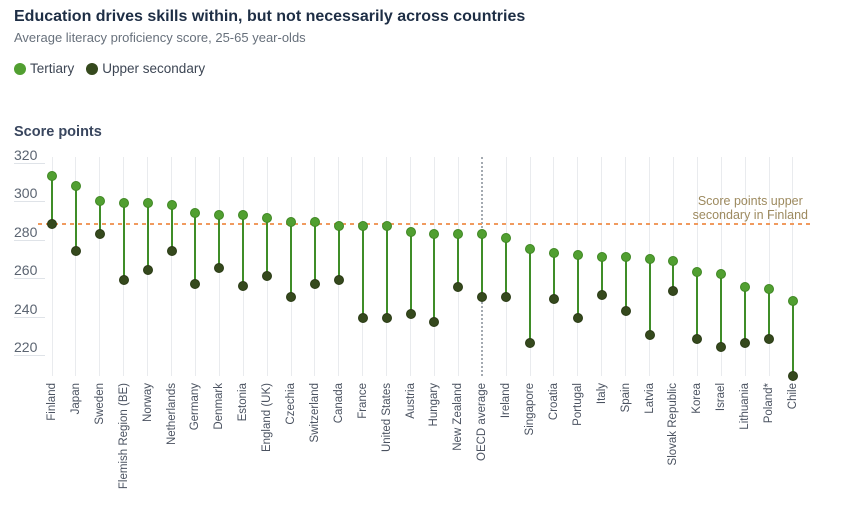 The image size is (844, 525). I want to click on reference-line-annotation: Score points upper secondary in Finland, so click(750, 208).